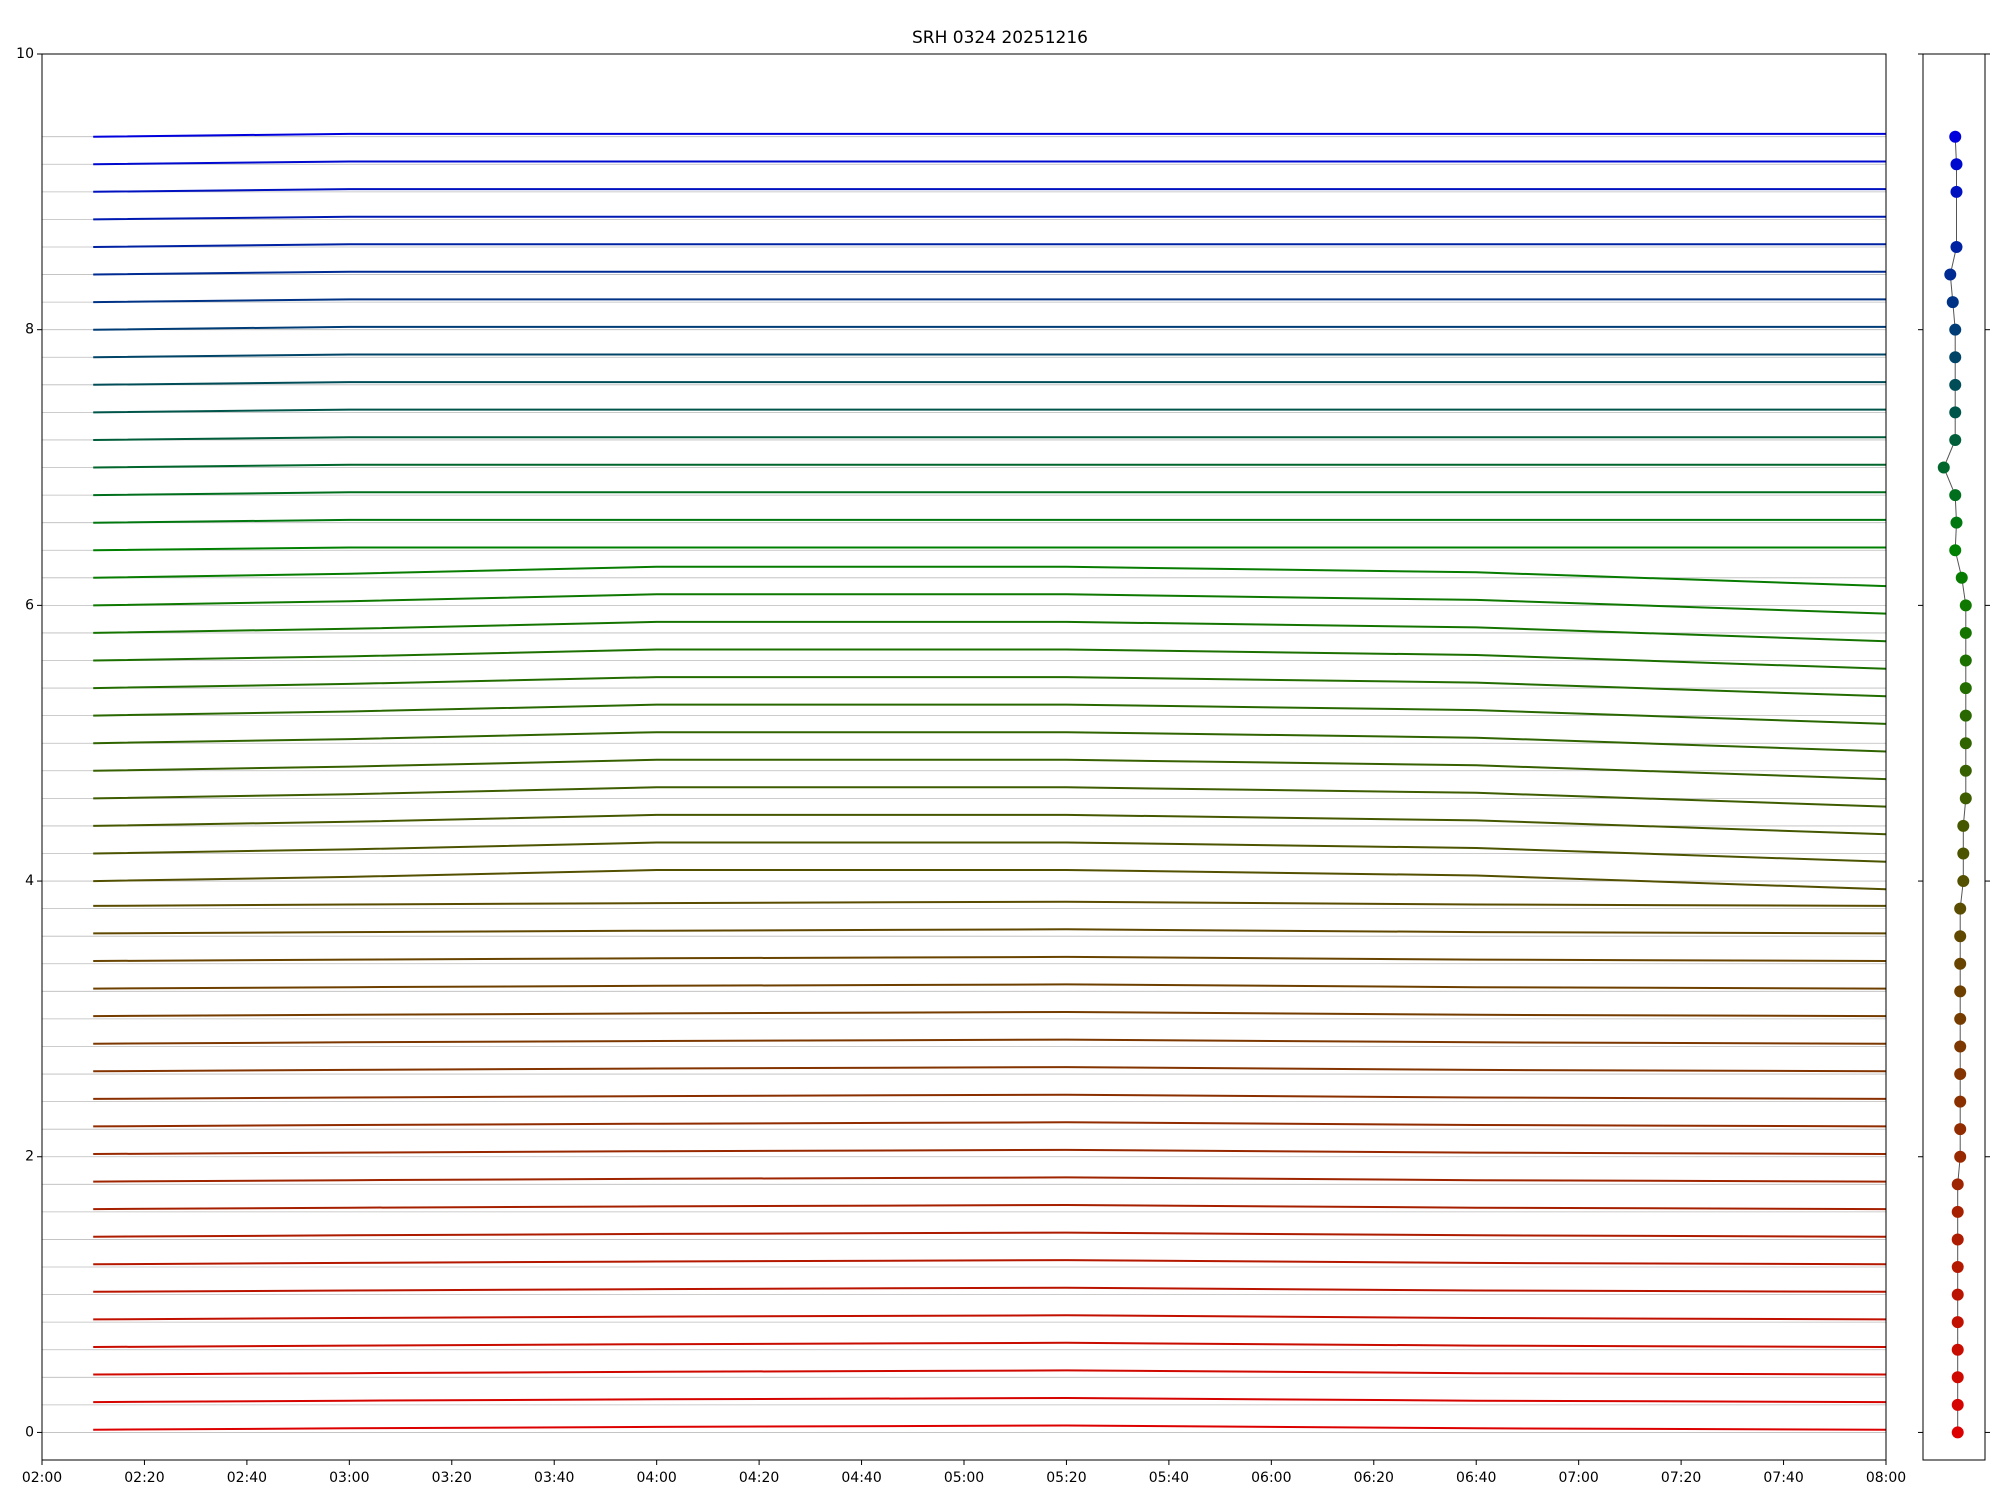 This screenshot has height=1500, width=2000. Describe the element at coordinates (1476, 1478) in the screenshot. I see `x-tick-label: 06:40` at that location.